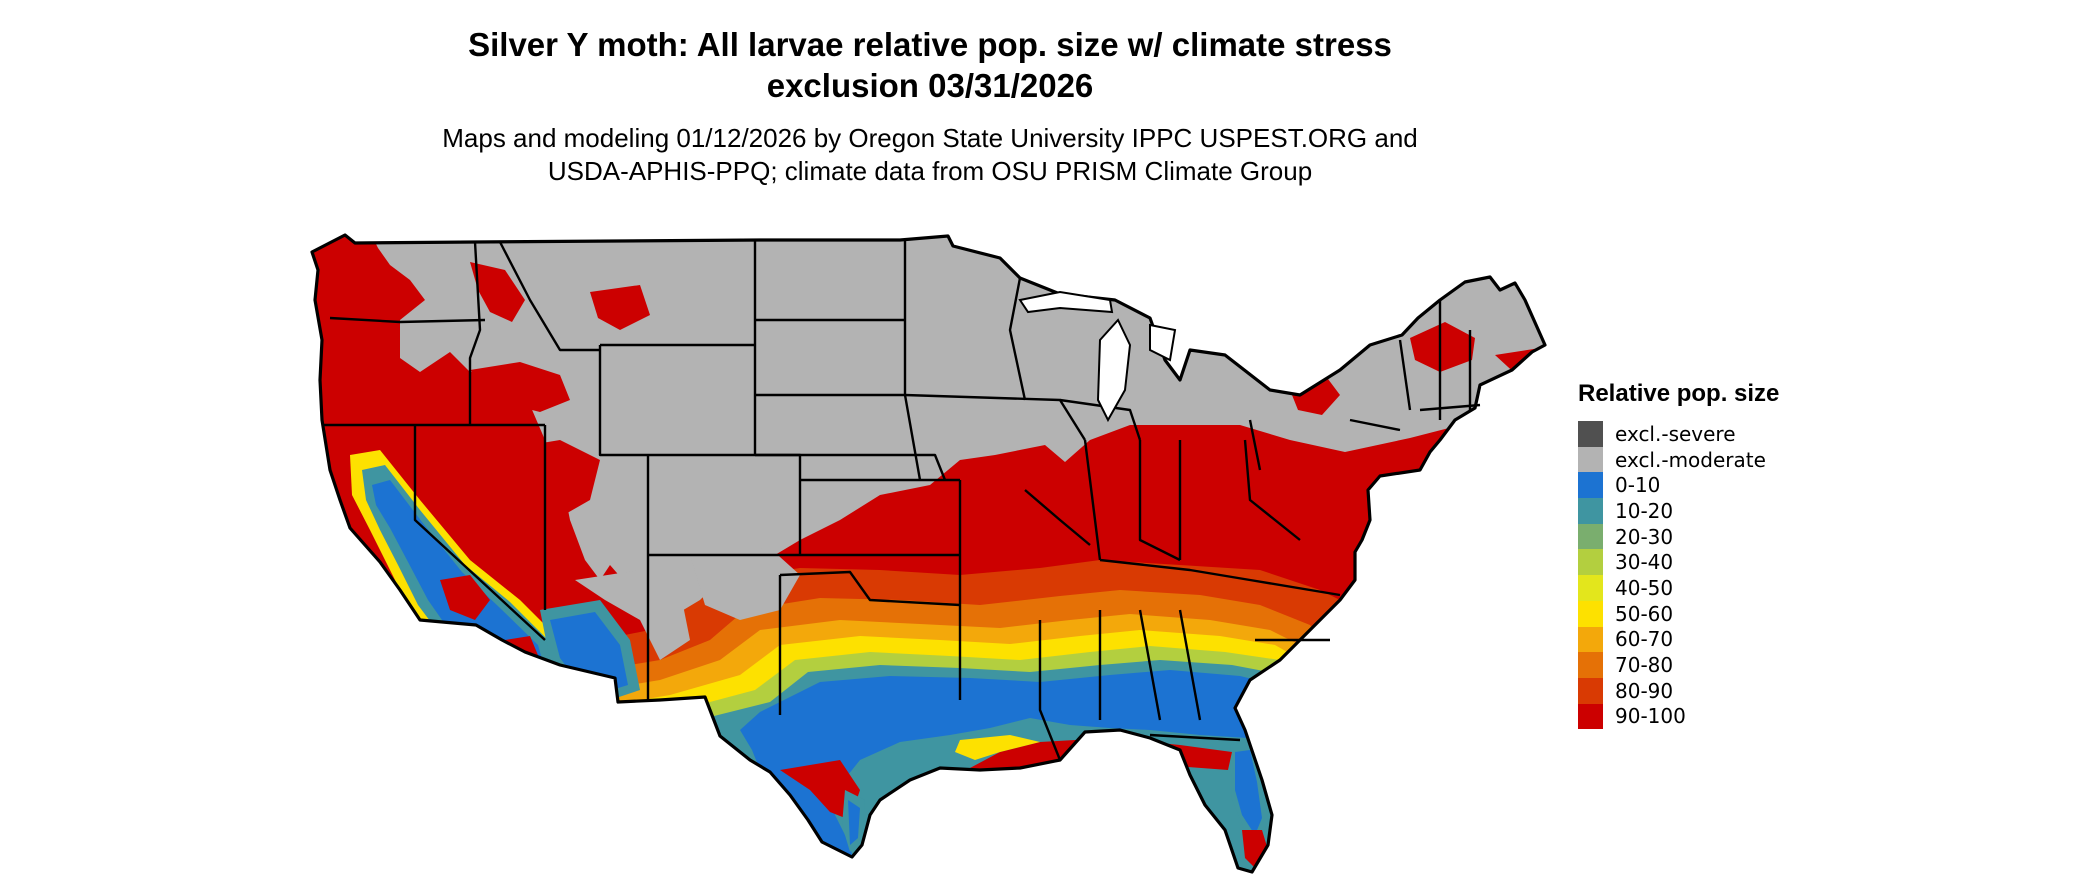 The height and width of the screenshot is (892, 2100). I want to click on legend-label: 50-60, so click(1644, 613).